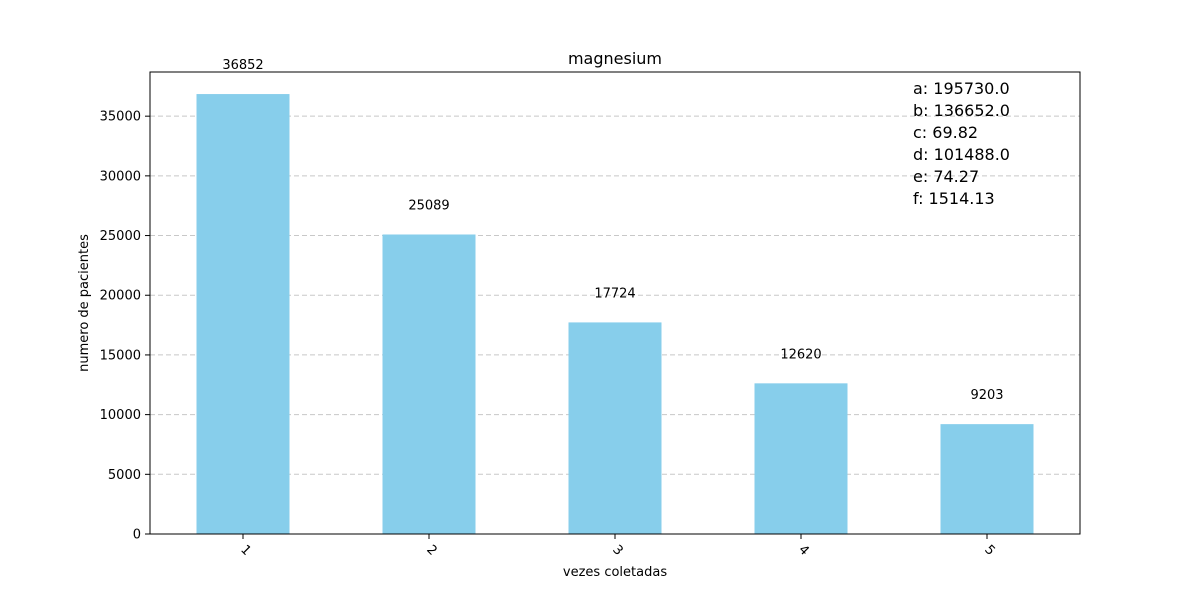 Image resolution: width=1200 pixels, height=600 pixels. Describe the element at coordinates (245, 550) in the screenshot. I see `x-tick-label: 1` at that location.